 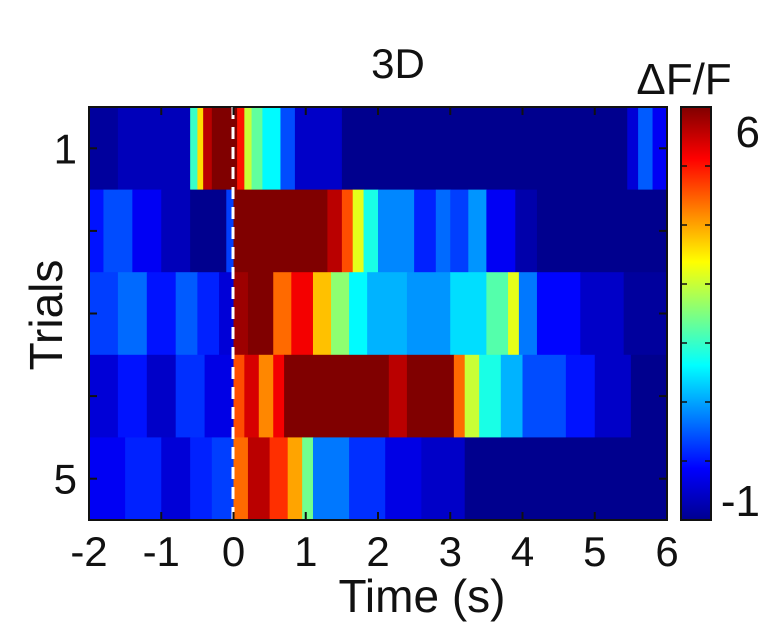 I want to click on x-tick-label: 4, so click(x=522, y=551).